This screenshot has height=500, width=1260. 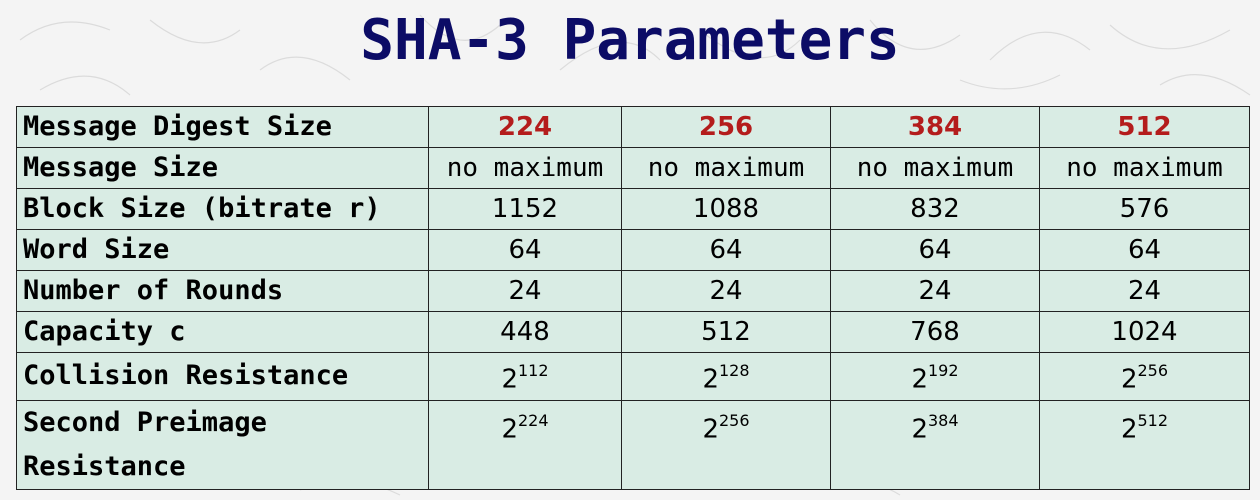 What do you see at coordinates (726, 209) in the screenshot?
I see `table-cell: 1088` at bounding box center [726, 209].